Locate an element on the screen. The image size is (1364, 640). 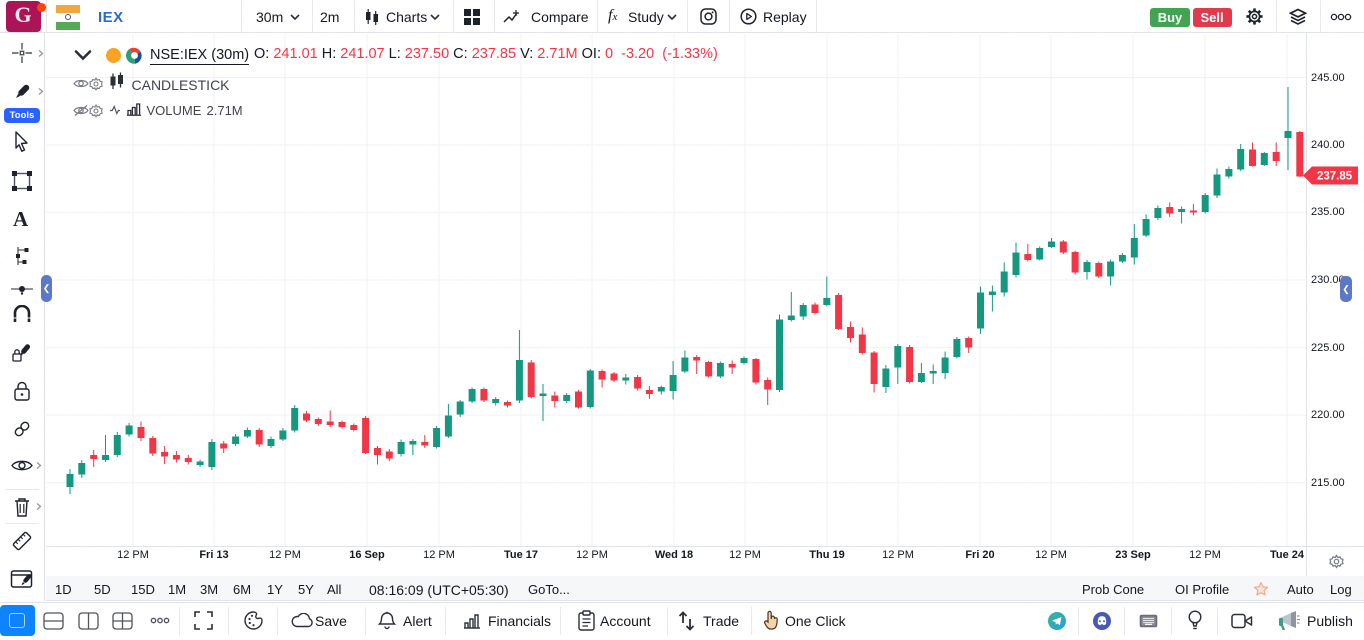
svg-text: 237.85 is located at coordinates (1335, 176).